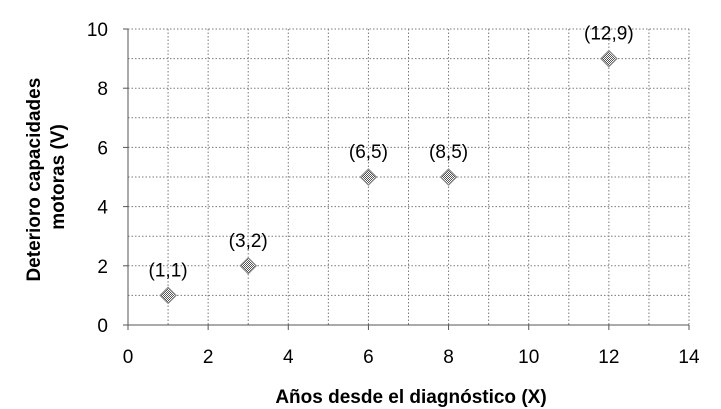  I want to click on y-tick-label: 6, so click(102, 148).